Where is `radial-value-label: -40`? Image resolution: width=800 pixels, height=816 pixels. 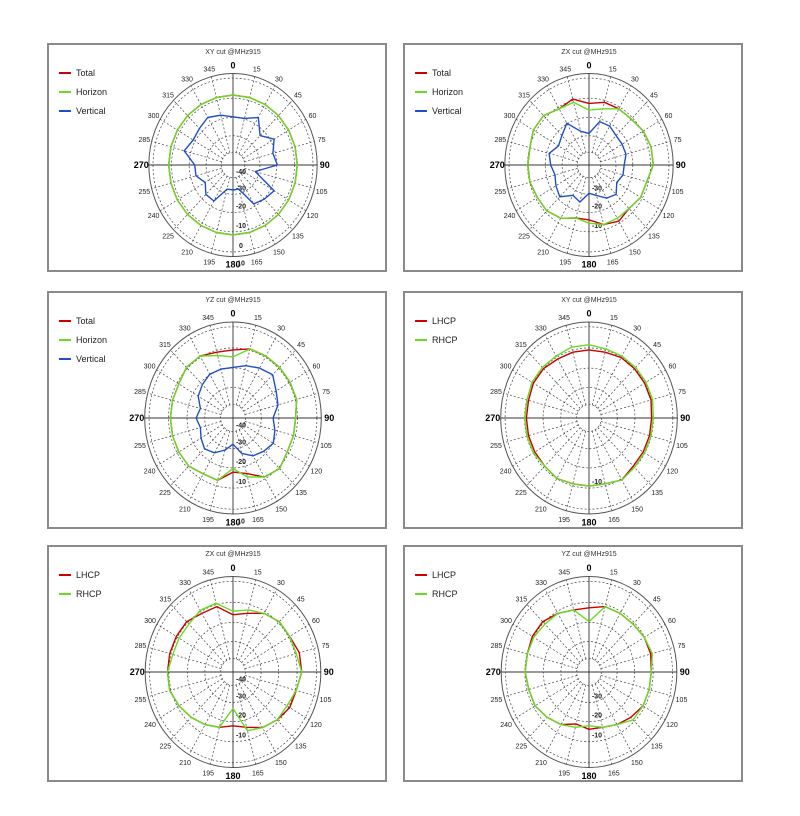
radial-value-label: -40 is located at coordinates (241, 425).